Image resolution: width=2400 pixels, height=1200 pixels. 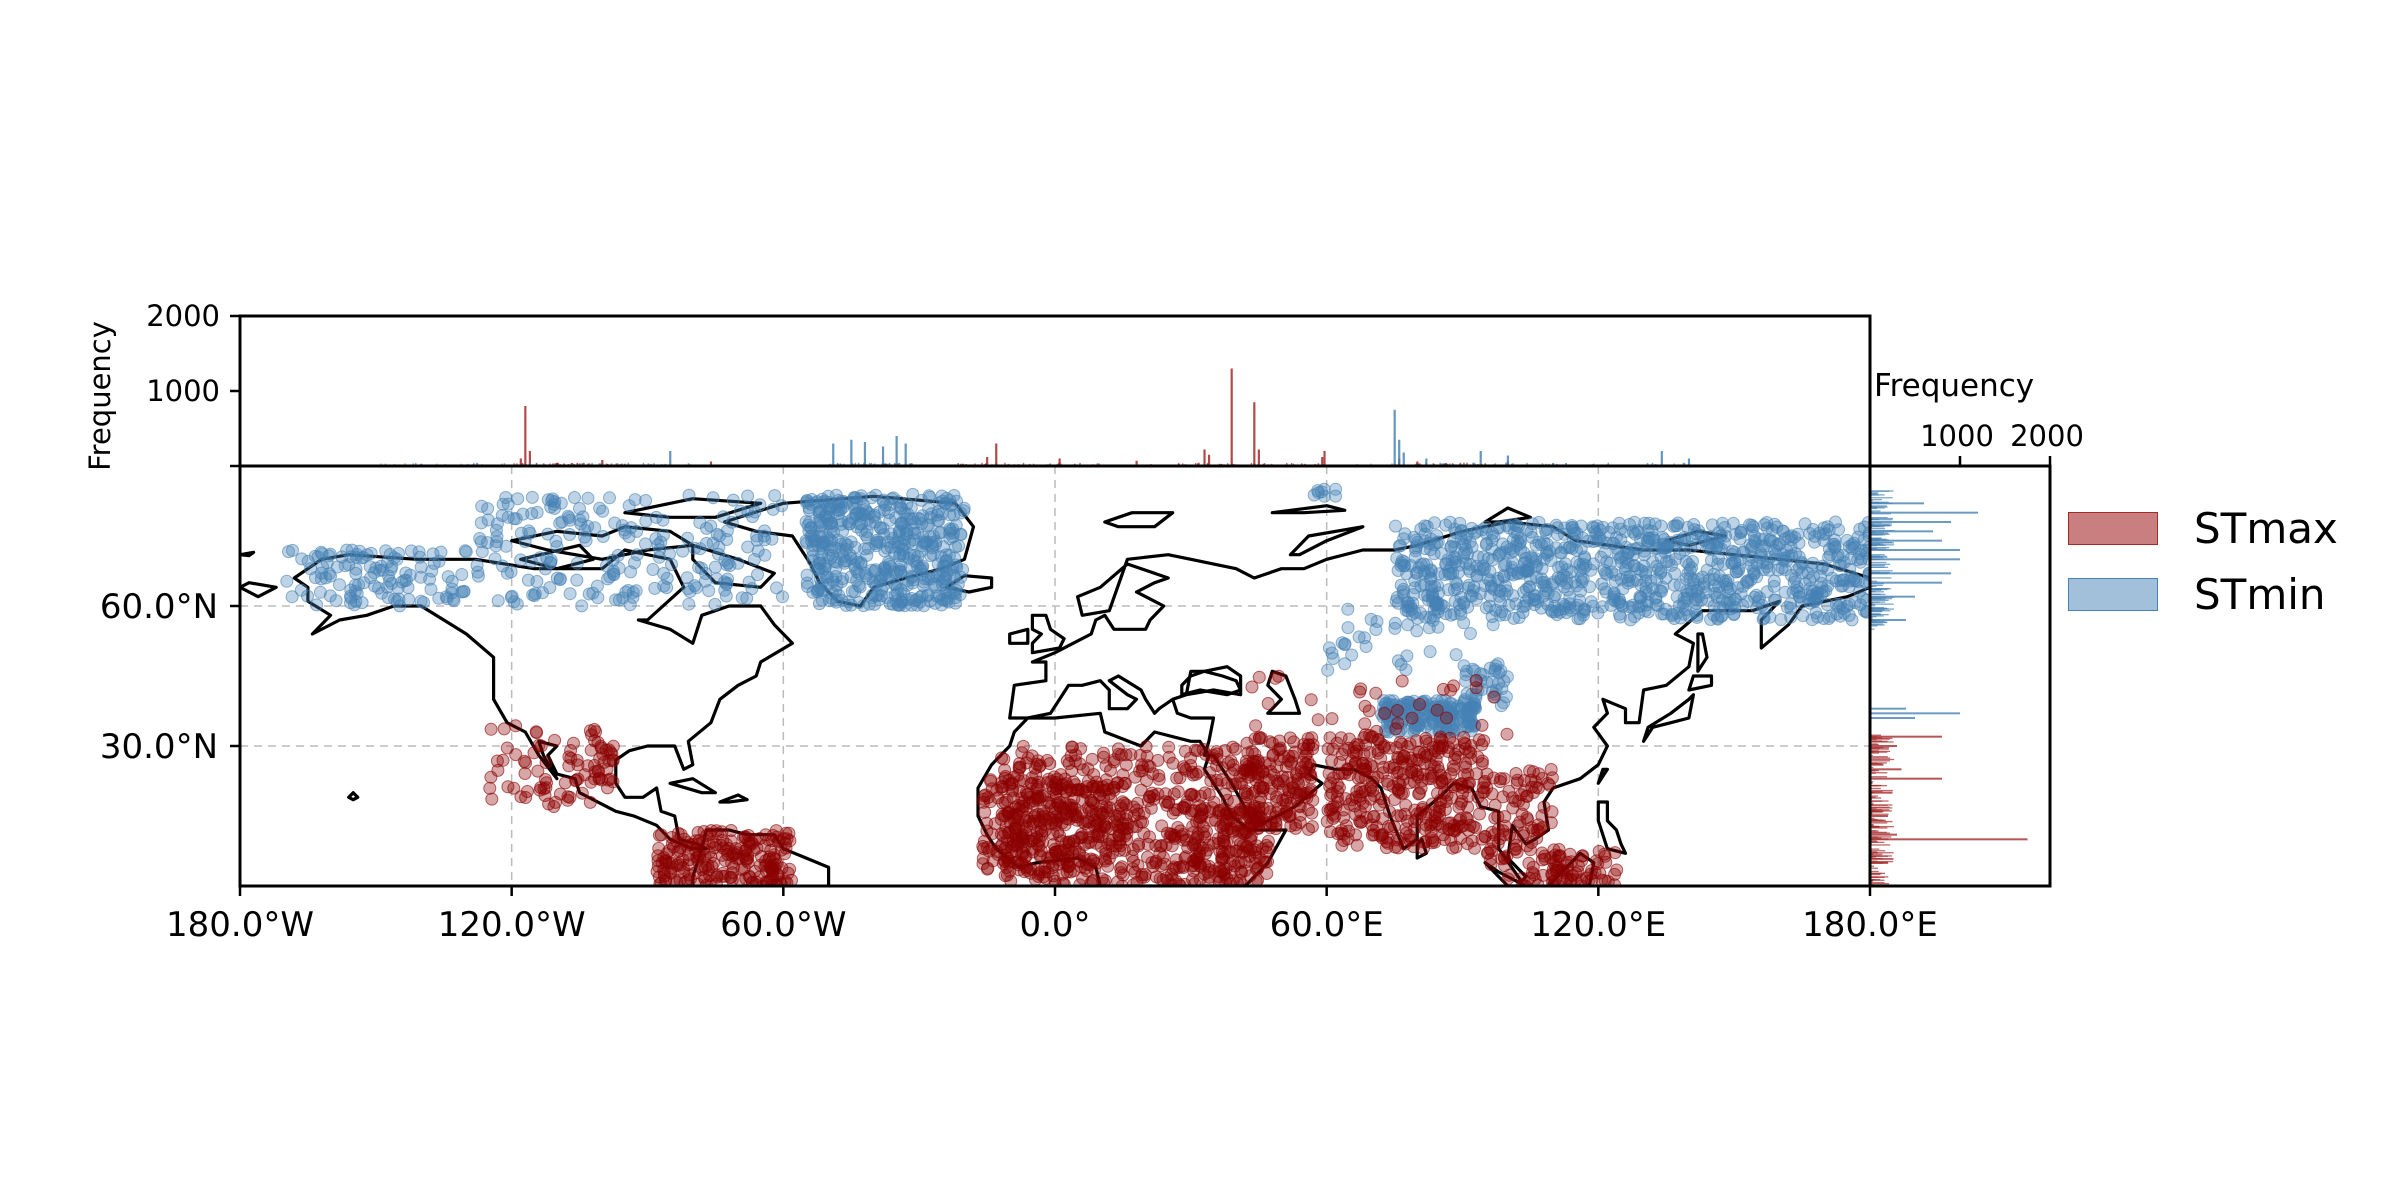 What do you see at coordinates (512, 925) in the screenshot?
I see `lon-tick-label: 120.0°W` at bounding box center [512, 925].